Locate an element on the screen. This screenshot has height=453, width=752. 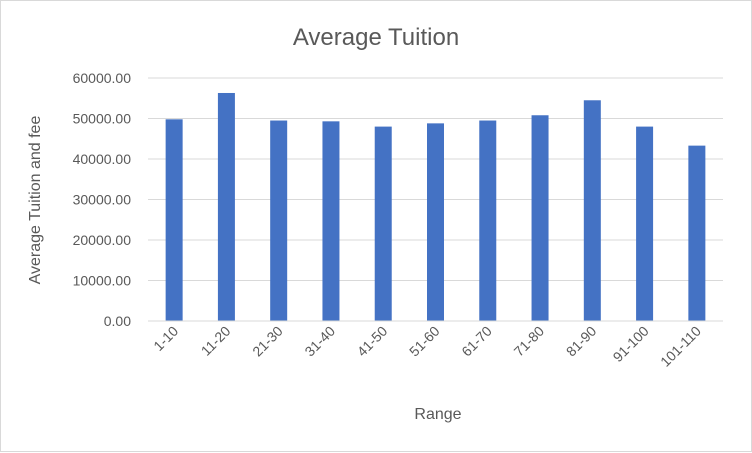
x-tick-label: 41-50 is located at coordinates (372, 341).